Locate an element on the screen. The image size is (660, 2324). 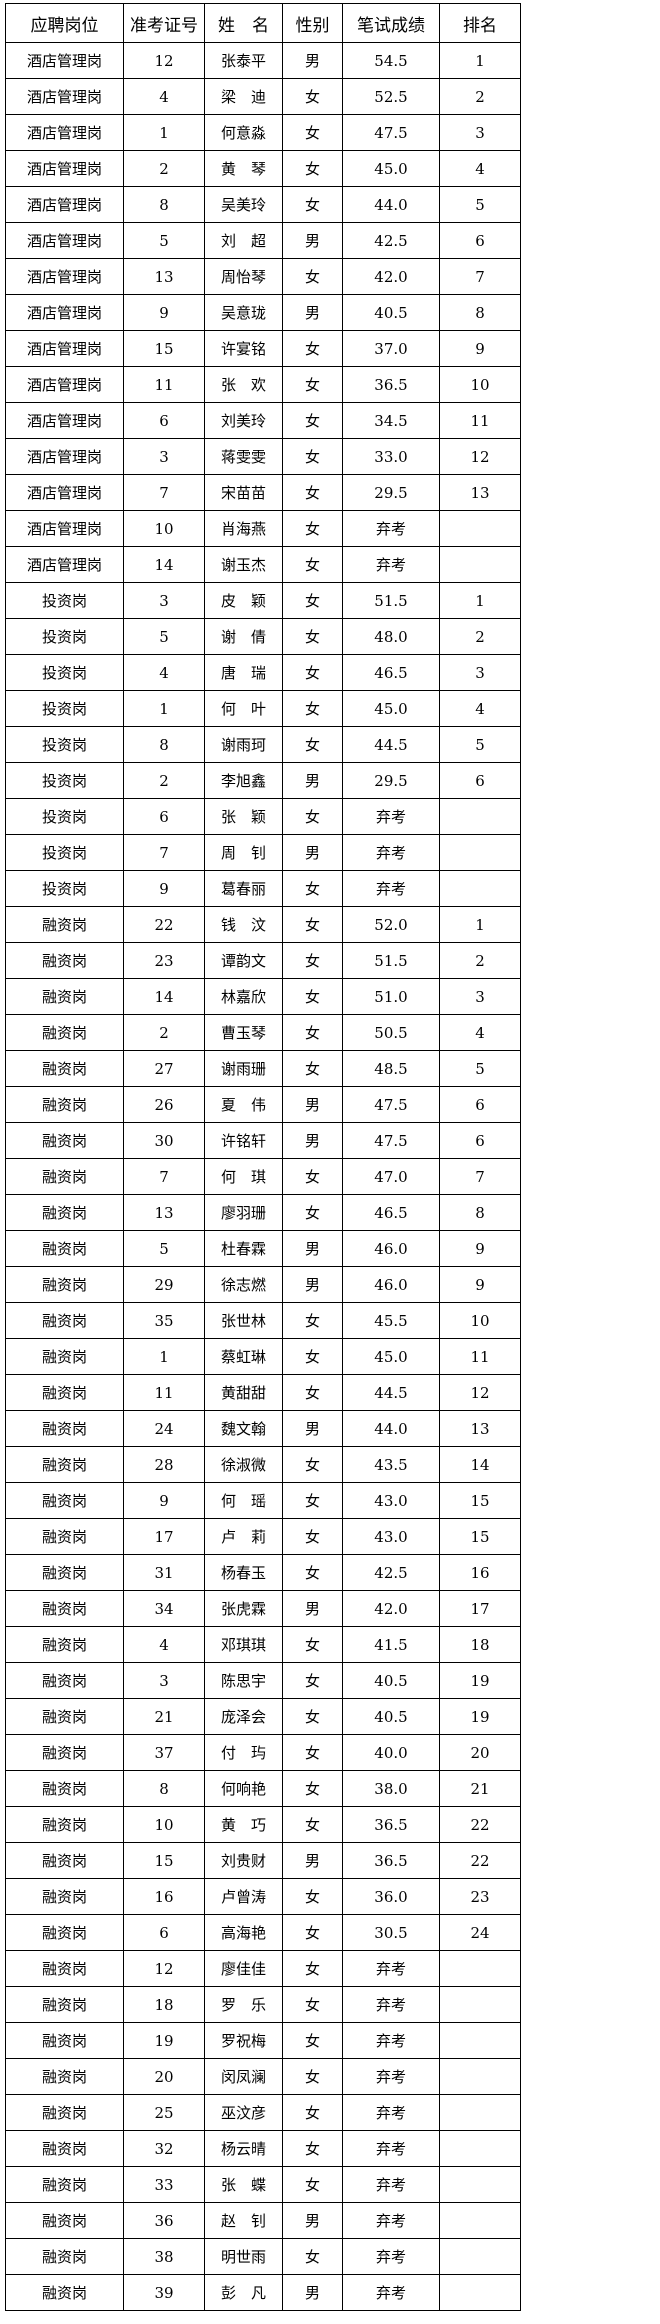
table-row: 投资岗 2 李旭鑫男 29.5 6 is located at coordinates (263, 780).